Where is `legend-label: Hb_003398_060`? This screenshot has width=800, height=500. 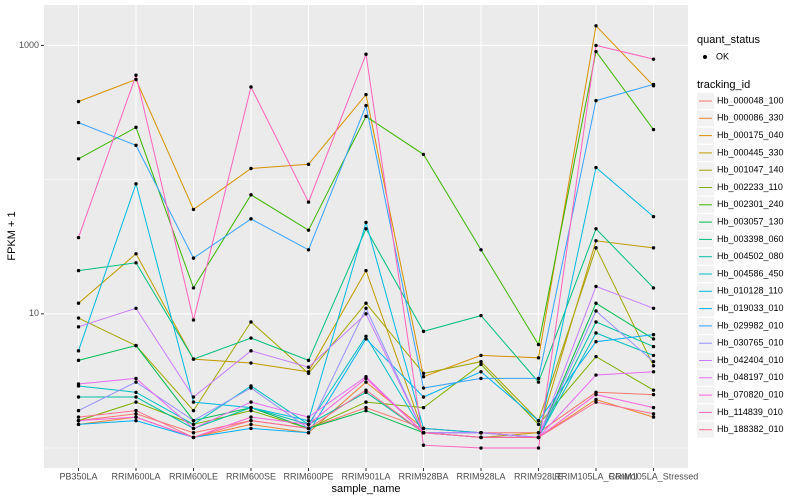 legend-label: Hb_003398_060 is located at coordinates (750, 239).